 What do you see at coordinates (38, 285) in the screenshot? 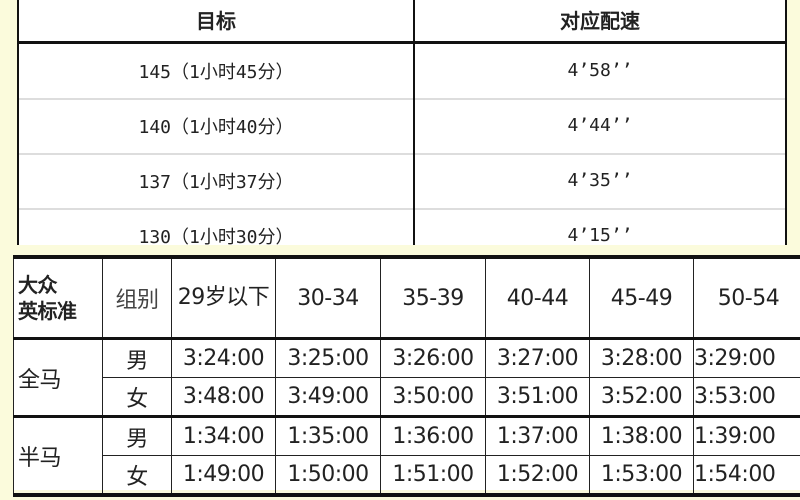
I see `corner-line1: 大众` at bounding box center [38, 285].